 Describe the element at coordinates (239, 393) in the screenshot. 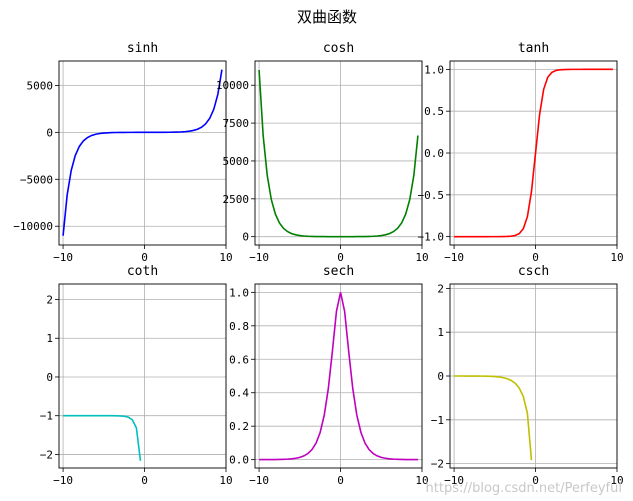

I see `y-tick-label: 0.4` at that location.